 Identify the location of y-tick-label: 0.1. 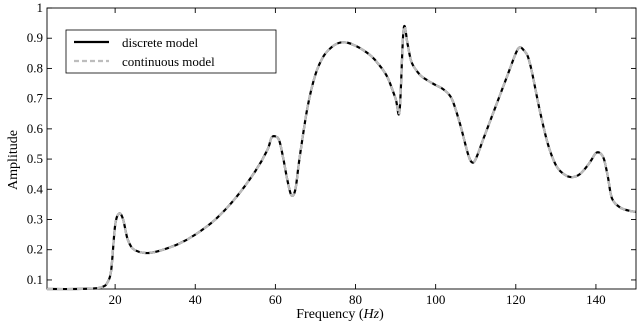
(35, 279).